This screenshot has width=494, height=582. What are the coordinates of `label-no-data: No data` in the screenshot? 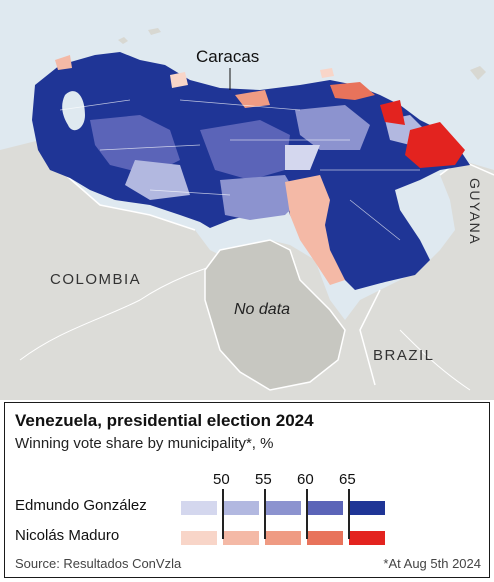 It's located at (262, 309).